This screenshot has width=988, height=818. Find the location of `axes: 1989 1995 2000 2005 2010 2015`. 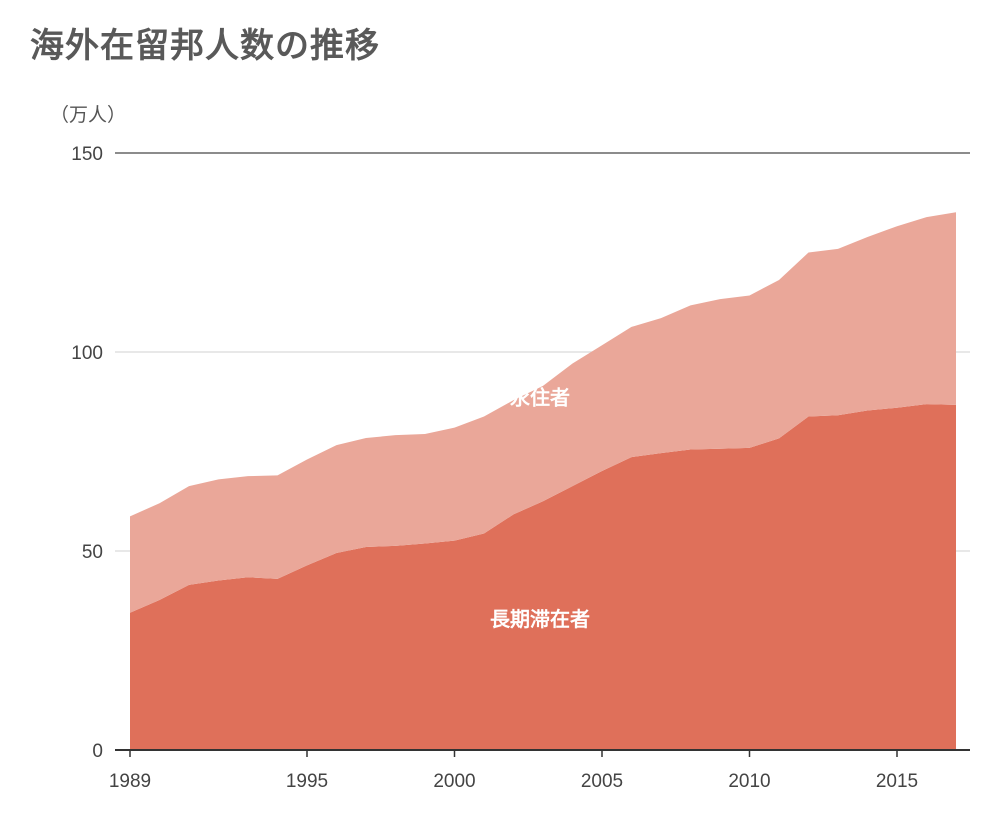

axes: 1989 1995 2000 2005 2010 2015 is located at coordinates (539, 770).